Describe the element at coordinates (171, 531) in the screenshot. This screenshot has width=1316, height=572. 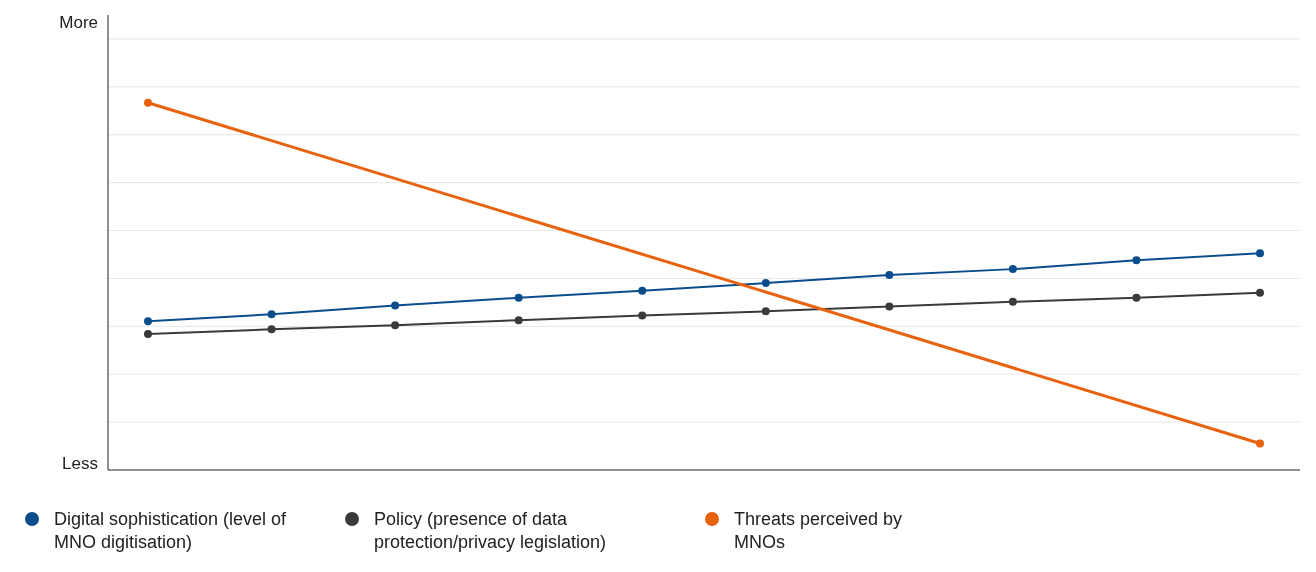
I see `legend-label: Digital sophistication (level of MNO digitisation)` at that location.